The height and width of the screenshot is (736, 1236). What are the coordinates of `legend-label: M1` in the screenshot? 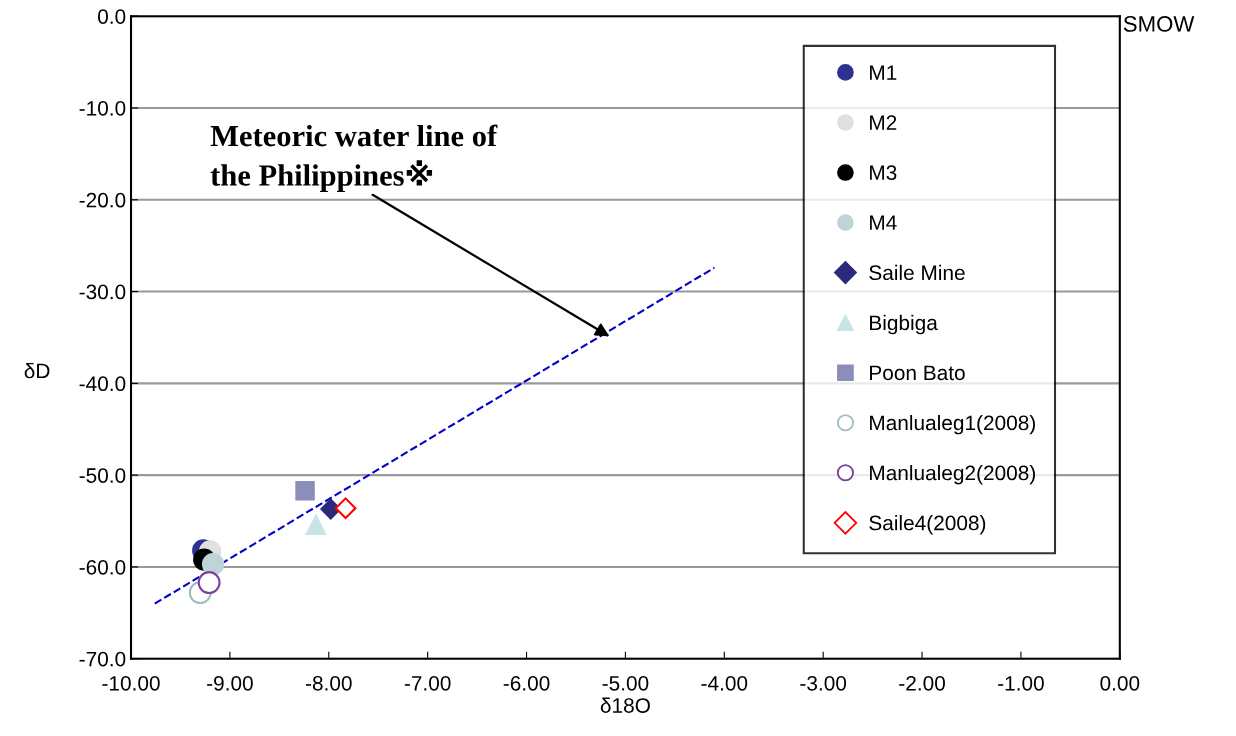 It's located at (883, 72).